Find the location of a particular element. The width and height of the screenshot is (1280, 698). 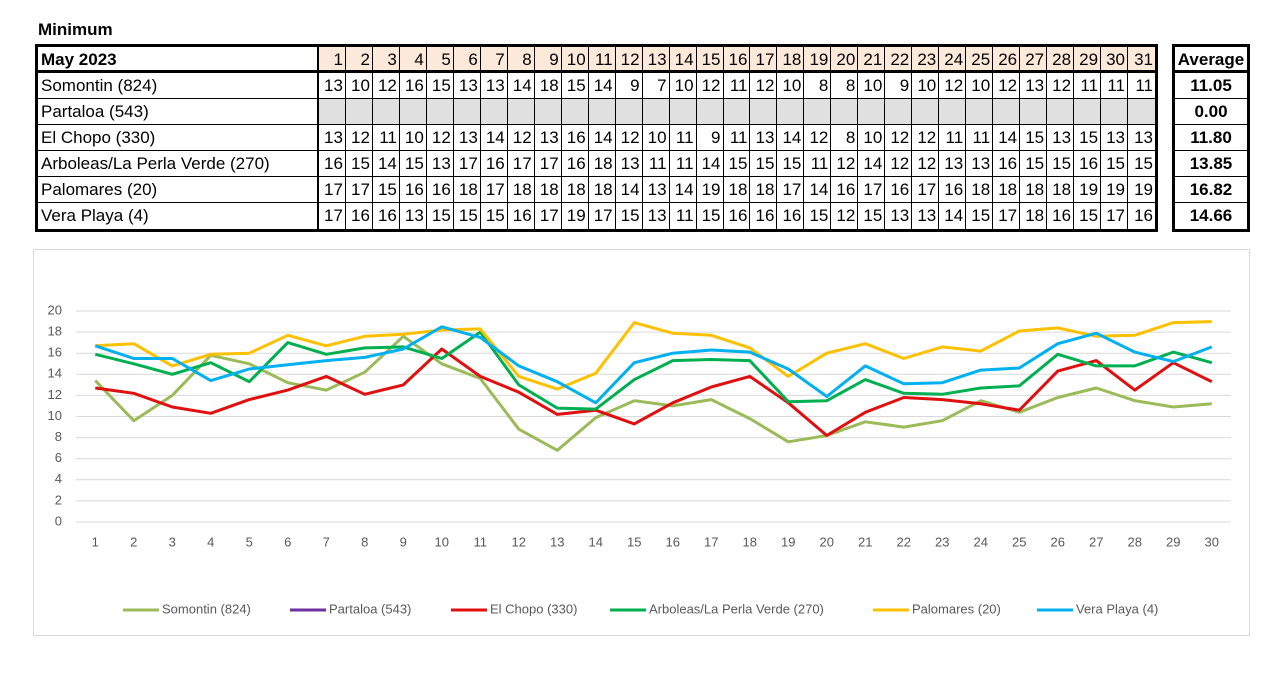

x-tick-label: 14 is located at coordinates (596, 541).